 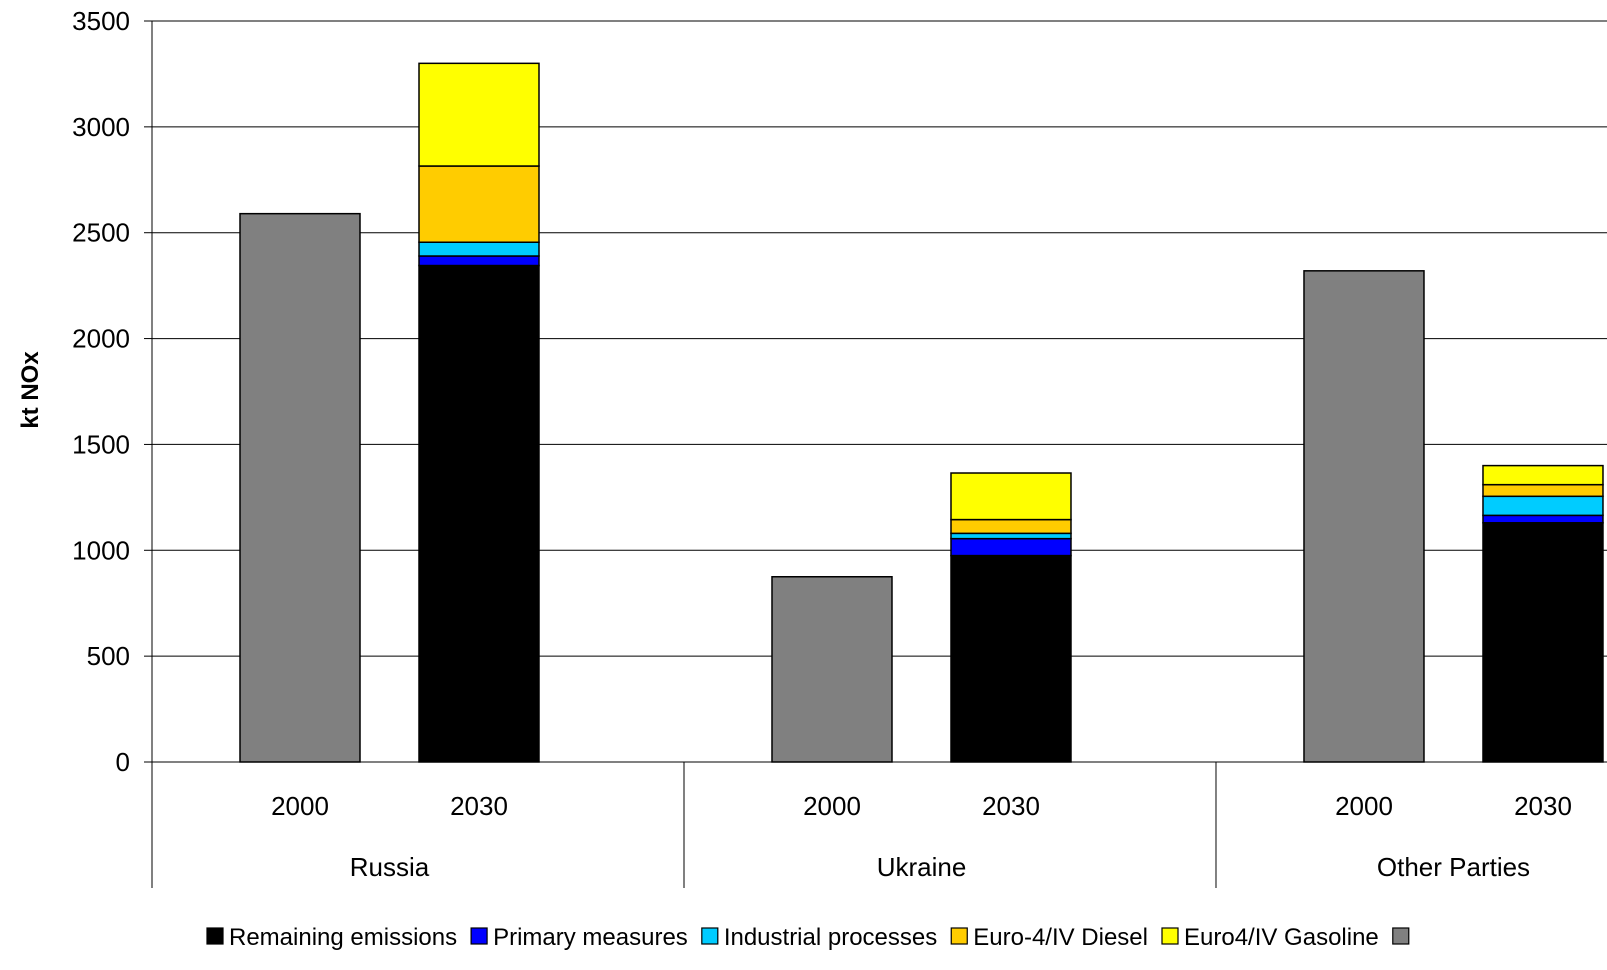 I want to click on y-tick-label: 3500, so click(x=101, y=21).